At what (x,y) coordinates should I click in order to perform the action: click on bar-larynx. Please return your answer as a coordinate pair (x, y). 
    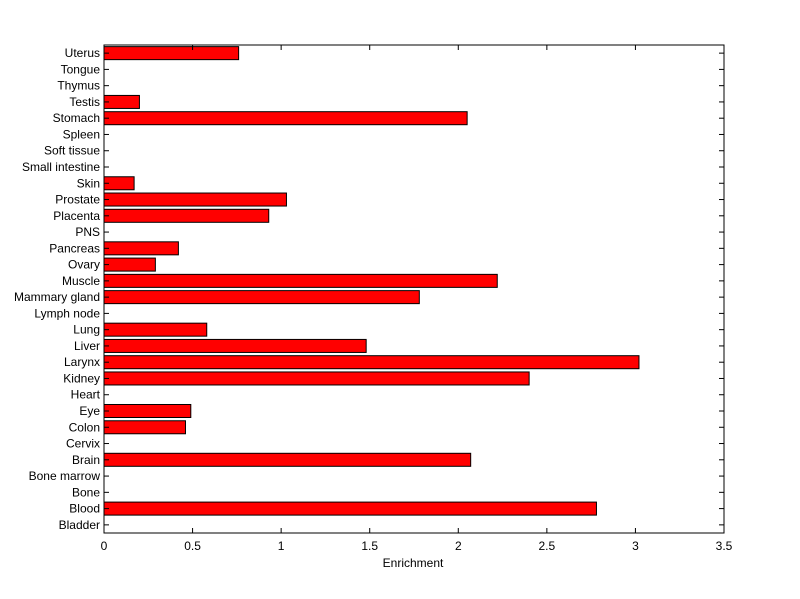
    Looking at the image, I should click on (371, 362).